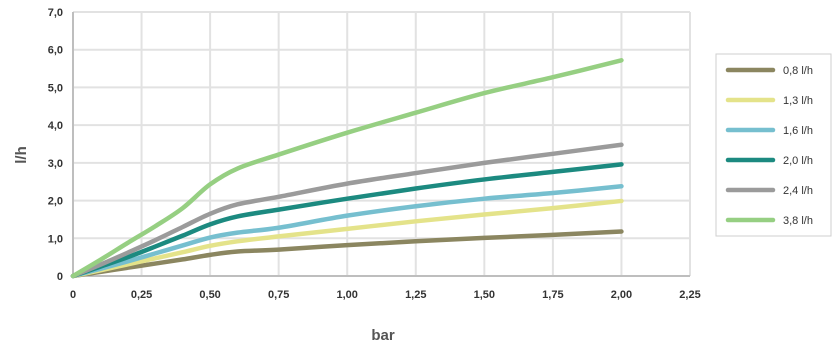  What do you see at coordinates (689, 295) in the screenshot?
I see `x-tick-label: 2,25` at bounding box center [689, 295].